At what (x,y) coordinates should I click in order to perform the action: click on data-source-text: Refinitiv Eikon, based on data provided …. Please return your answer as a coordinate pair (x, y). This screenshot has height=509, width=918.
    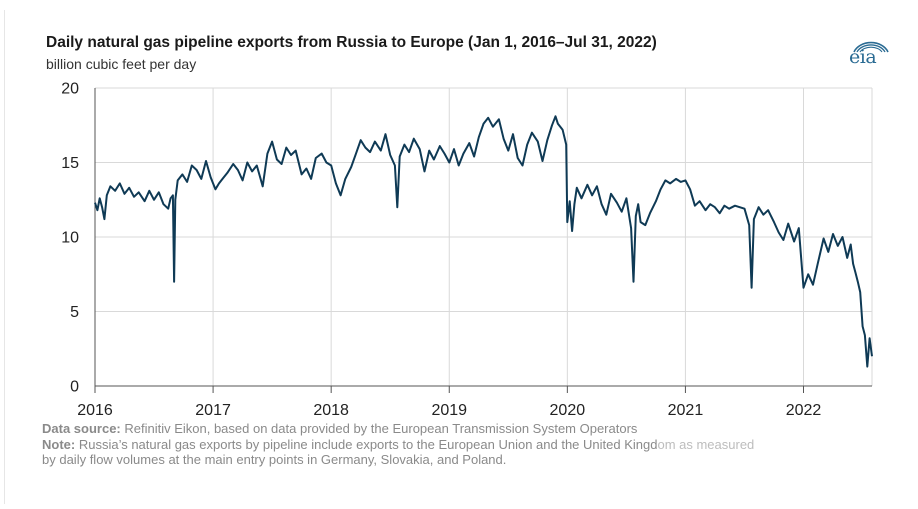
    Looking at the image, I should click on (379, 428).